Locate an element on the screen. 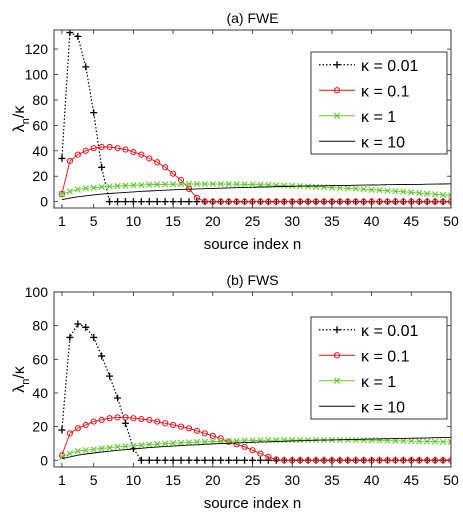 This screenshot has height=516, width=463. legend-label: κ = 10 is located at coordinates (383, 407).